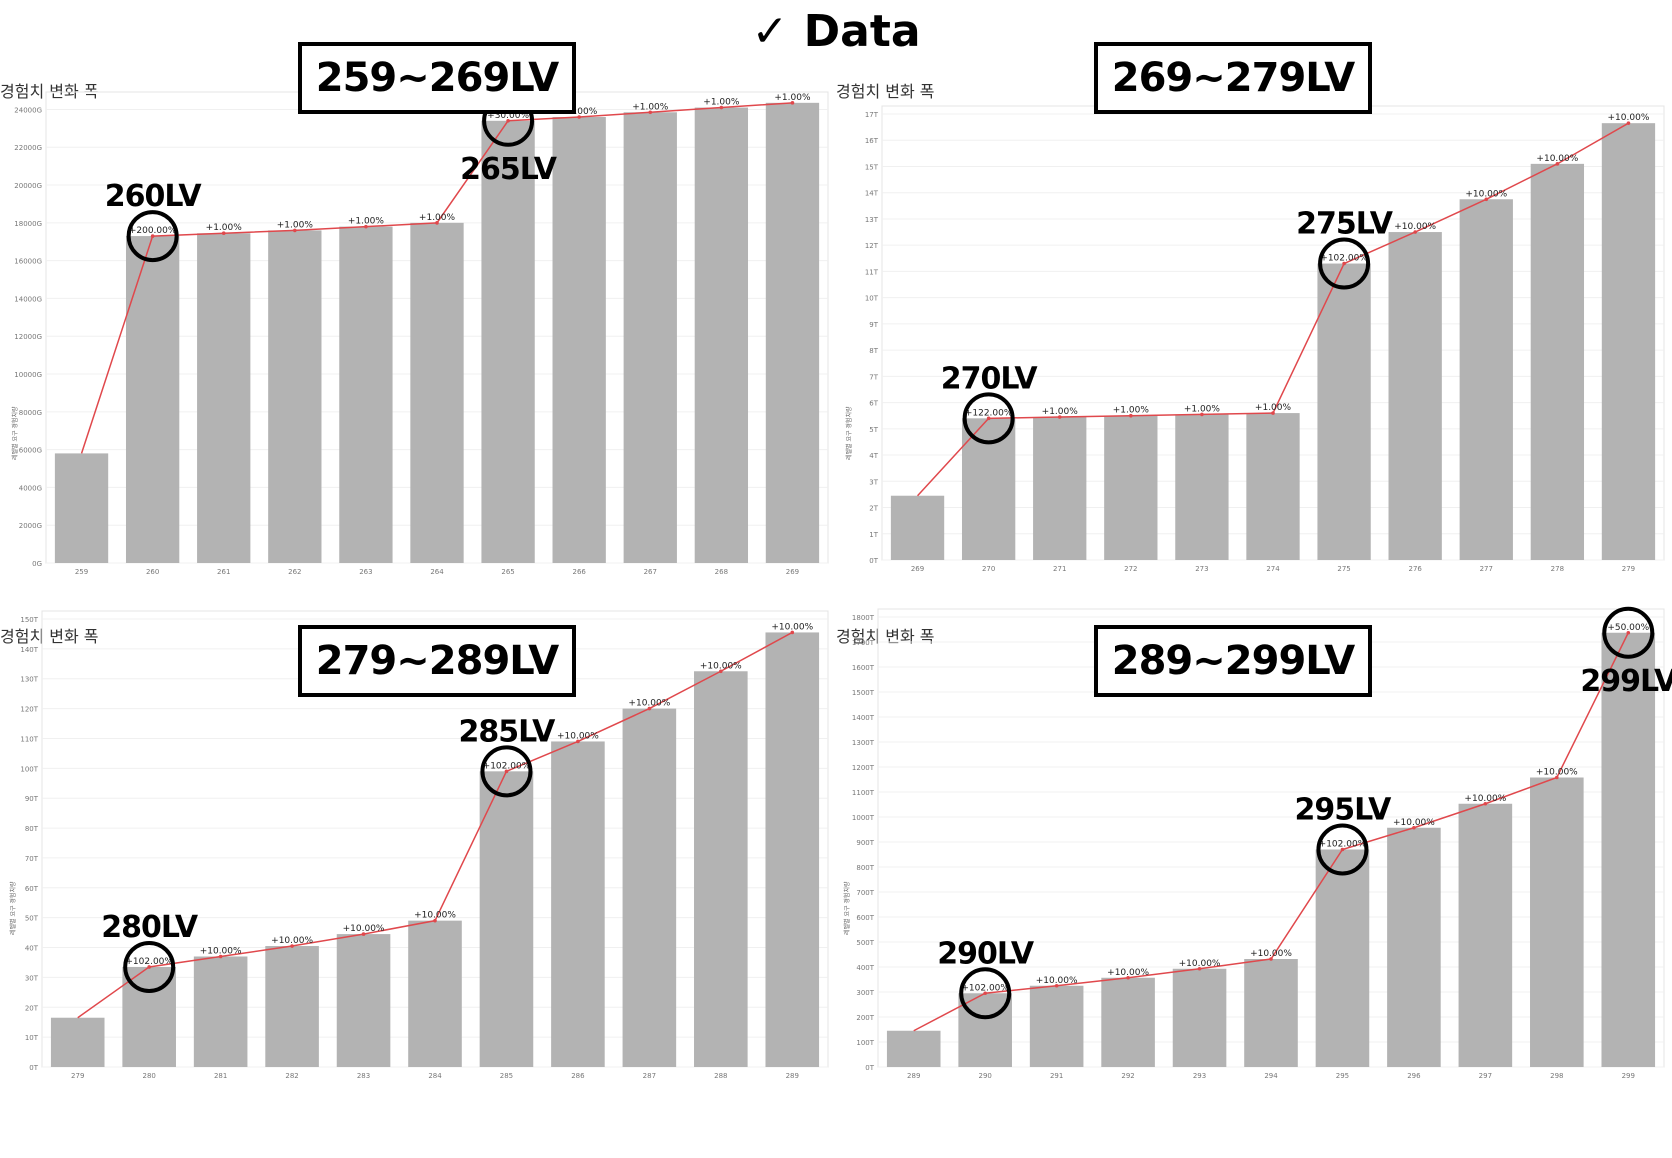 The width and height of the screenshot is (1672, 1158). I want to click on x-tick-label: 266, so click(579, 572).